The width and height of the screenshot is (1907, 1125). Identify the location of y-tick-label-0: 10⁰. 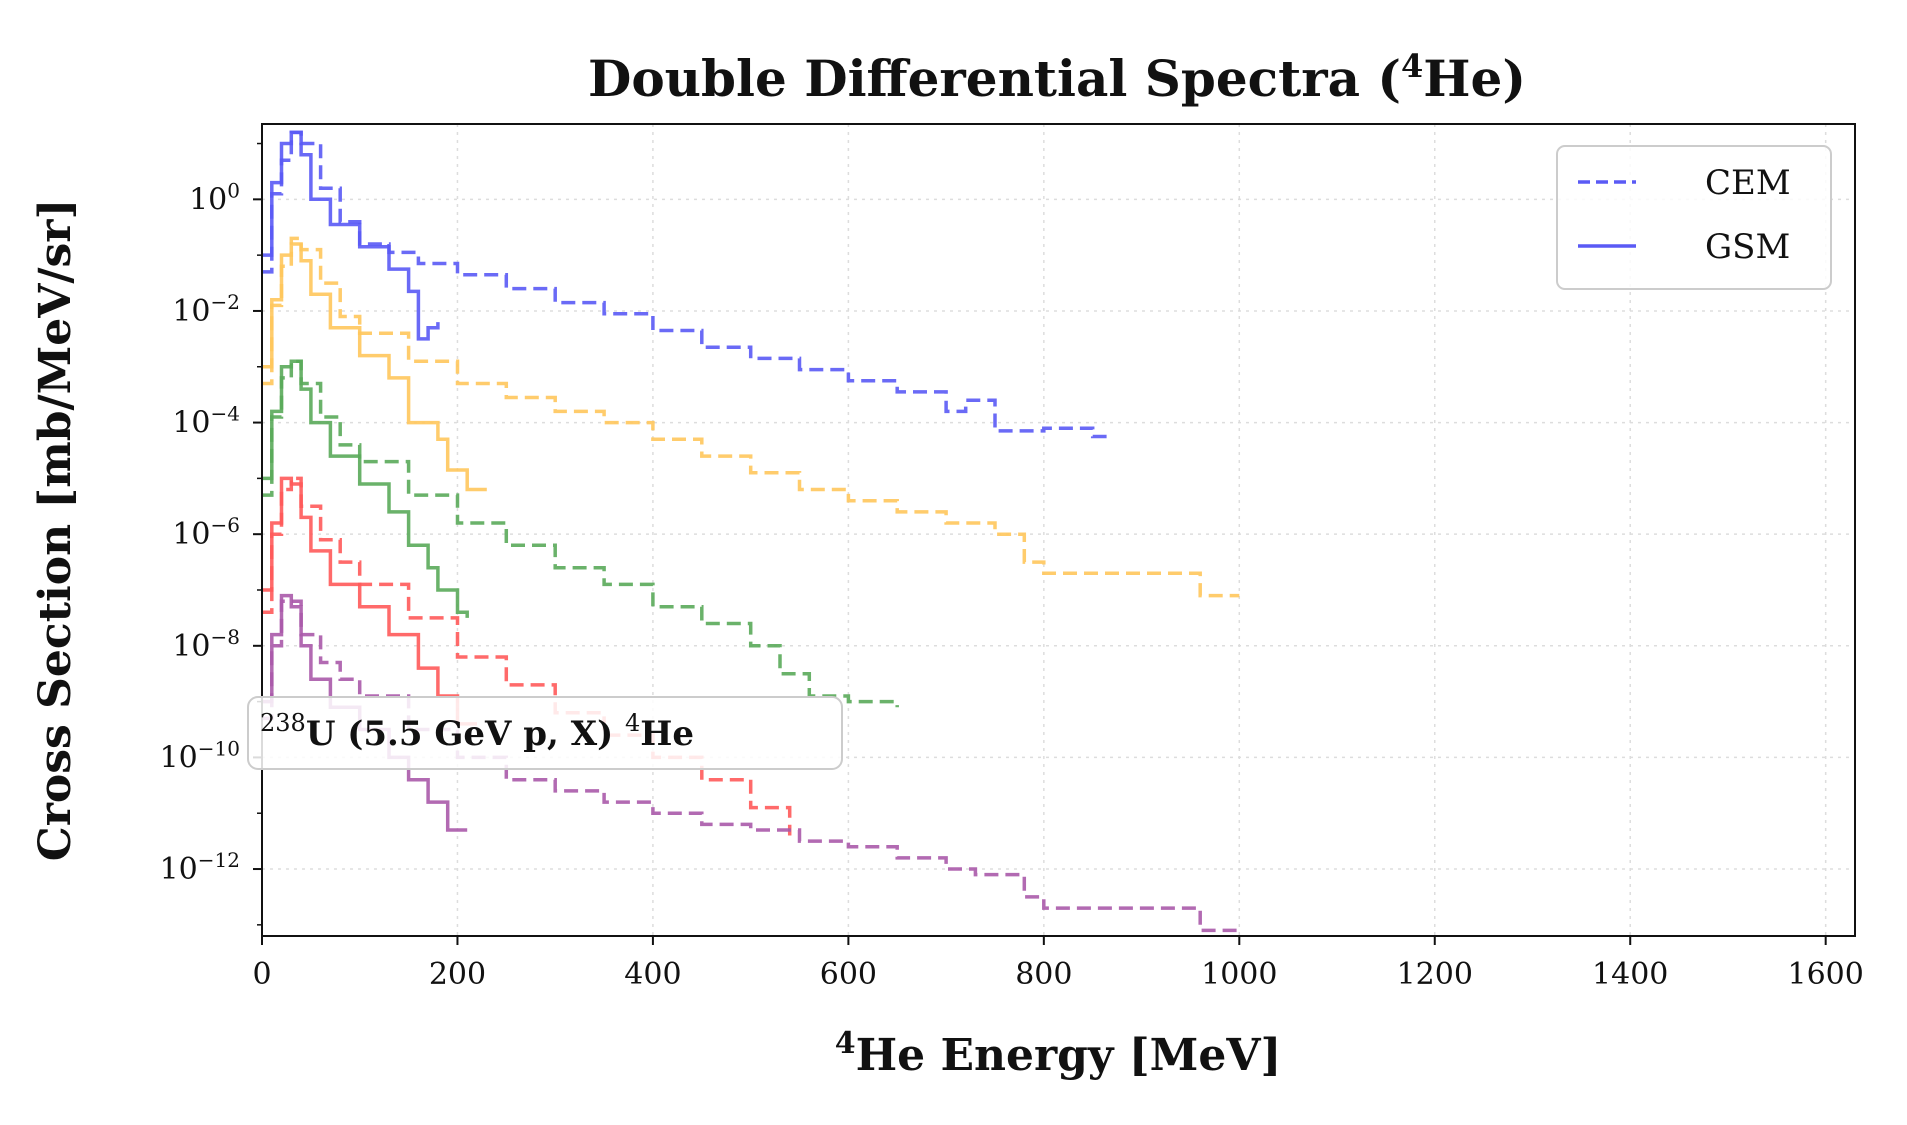
(214, 197).